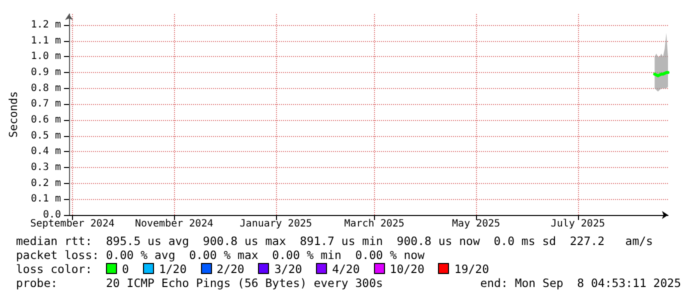 The width and height of the screenshot is (697, 297). What do you see at coordinates (45, 40) in the screenshot?
I see `y-tick-label: 1.1 m` at bounding box center [45, 40].